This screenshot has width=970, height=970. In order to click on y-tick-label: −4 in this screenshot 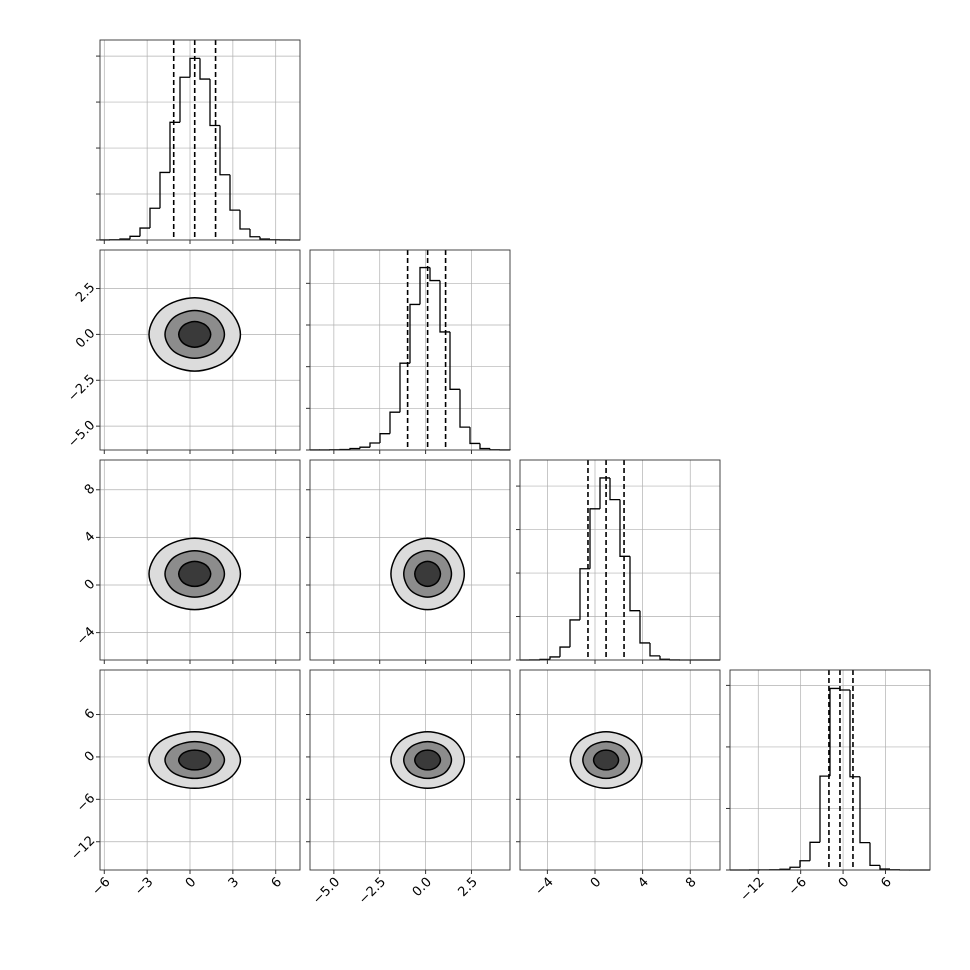, I will do `click(86, 636)`.